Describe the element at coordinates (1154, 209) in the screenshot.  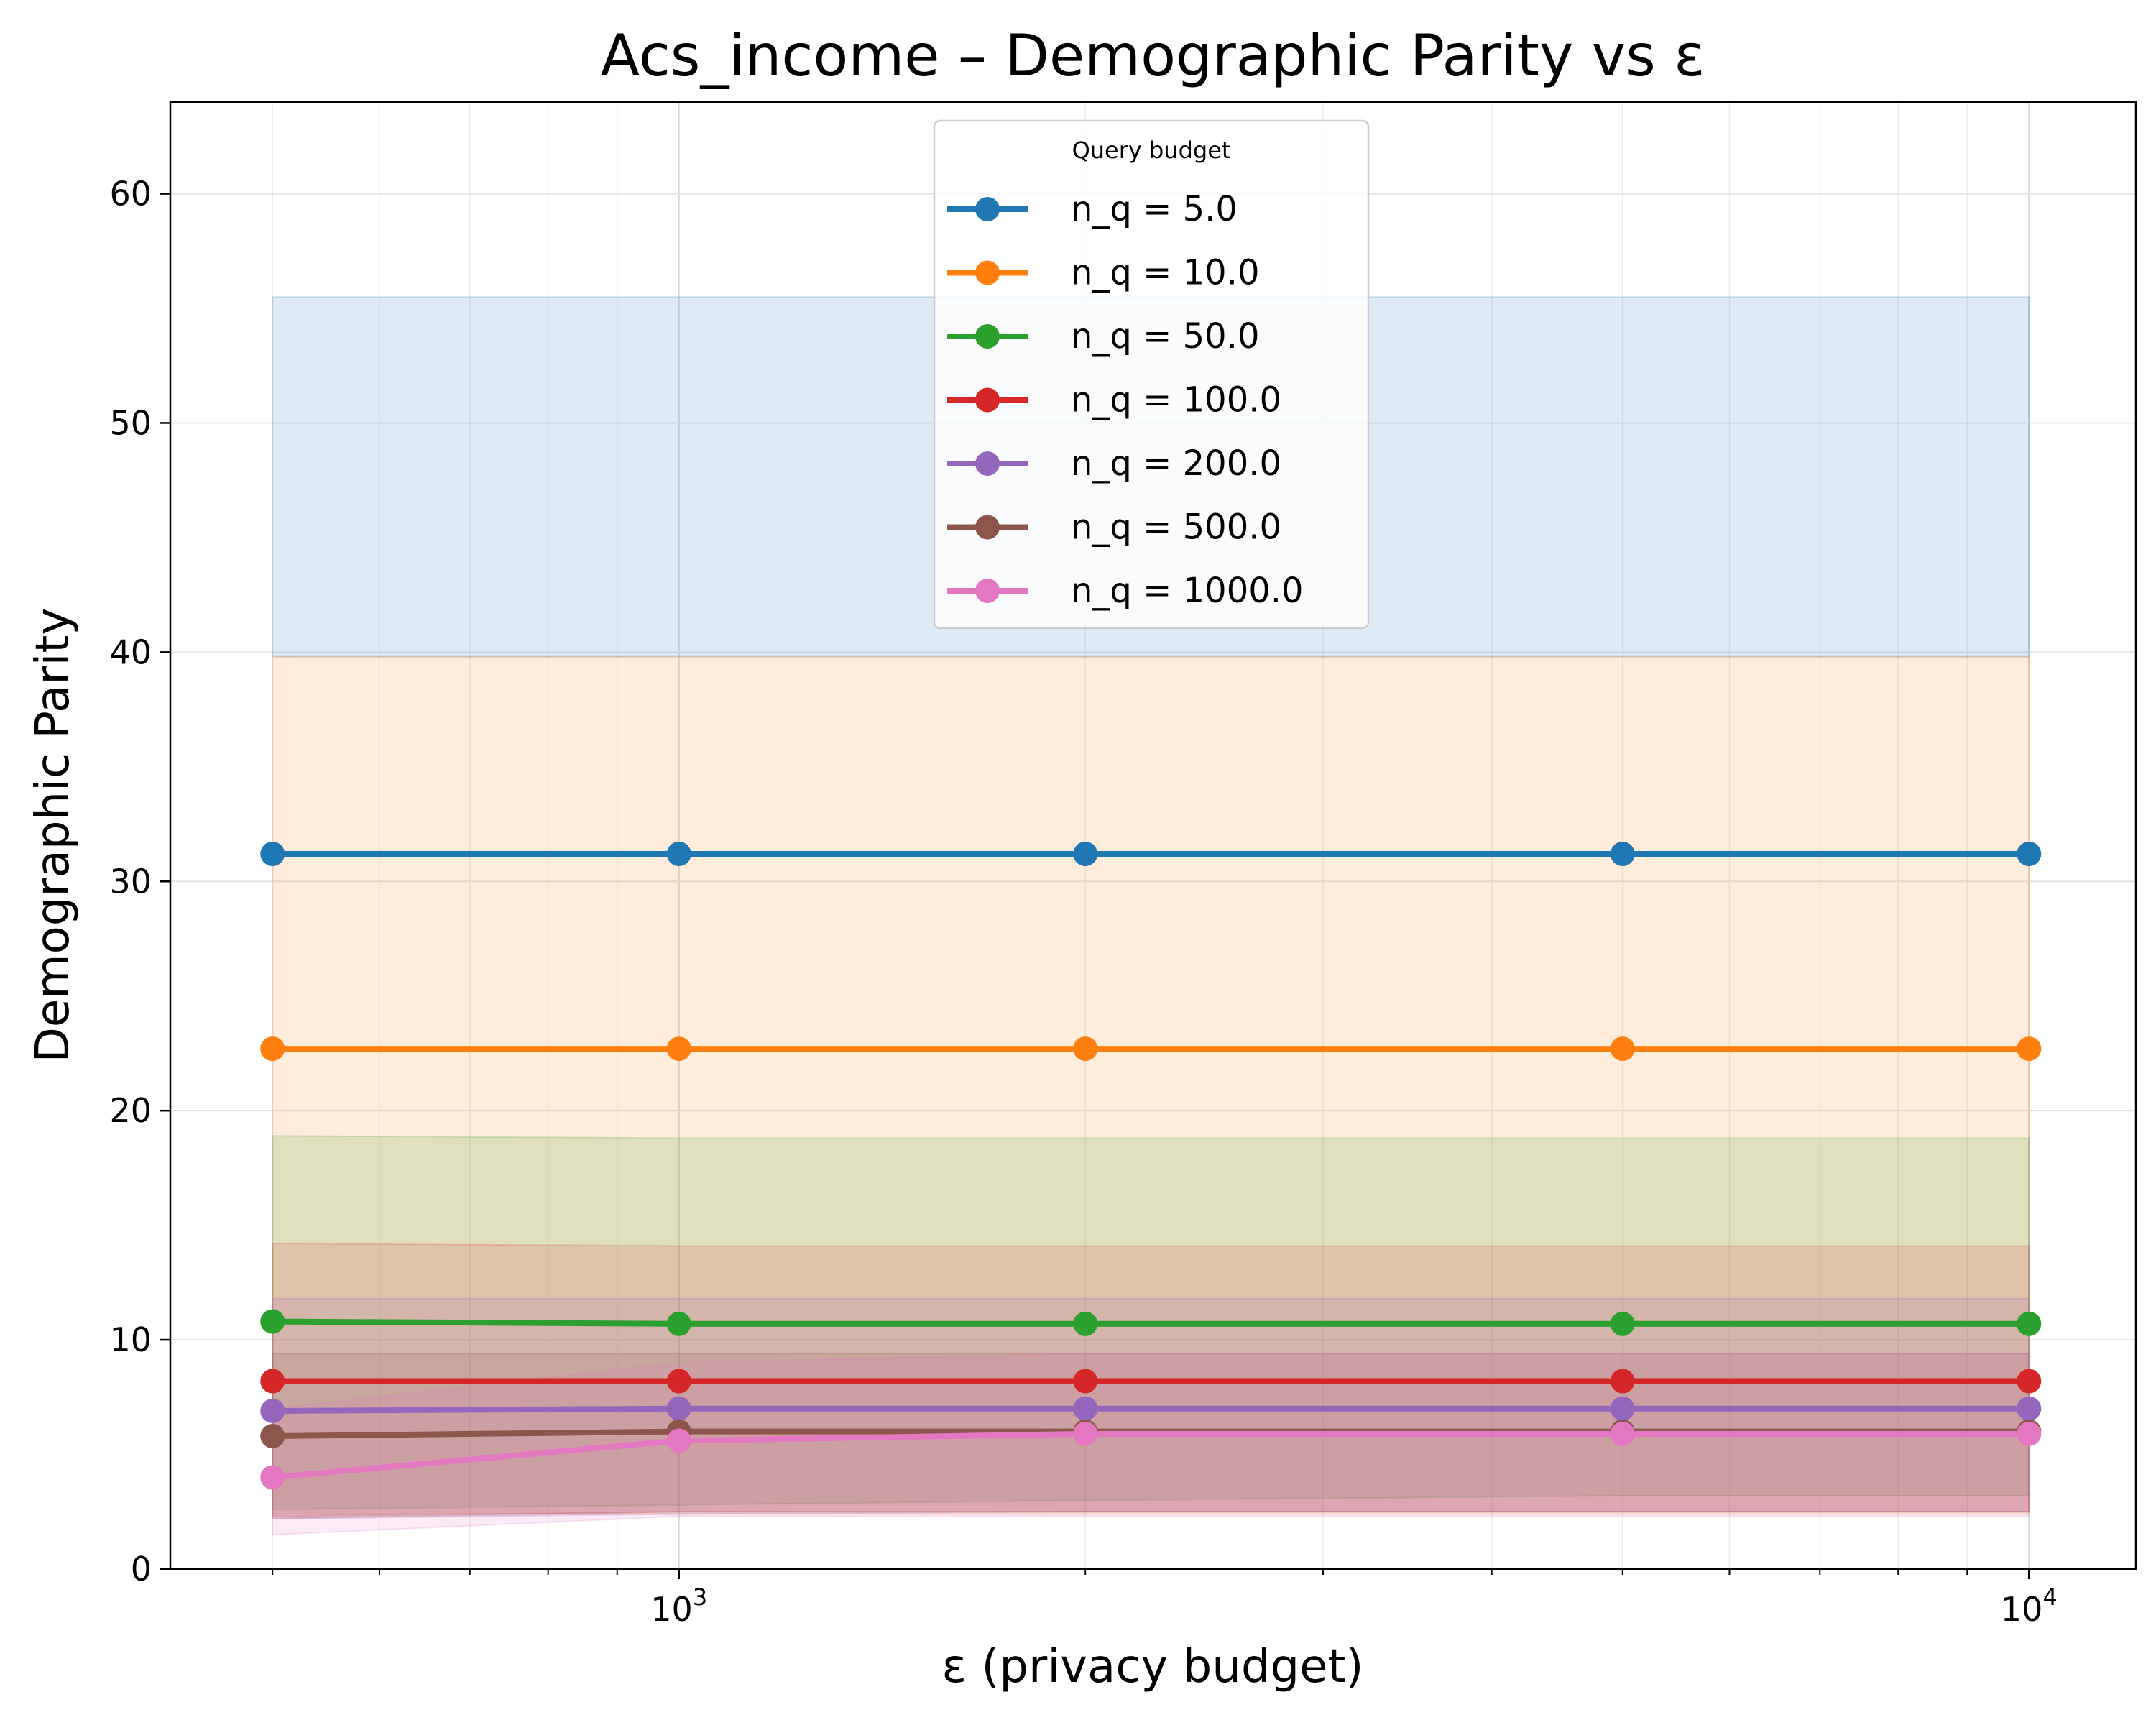
I see `legend-label: n_q = 5.0` at that location.